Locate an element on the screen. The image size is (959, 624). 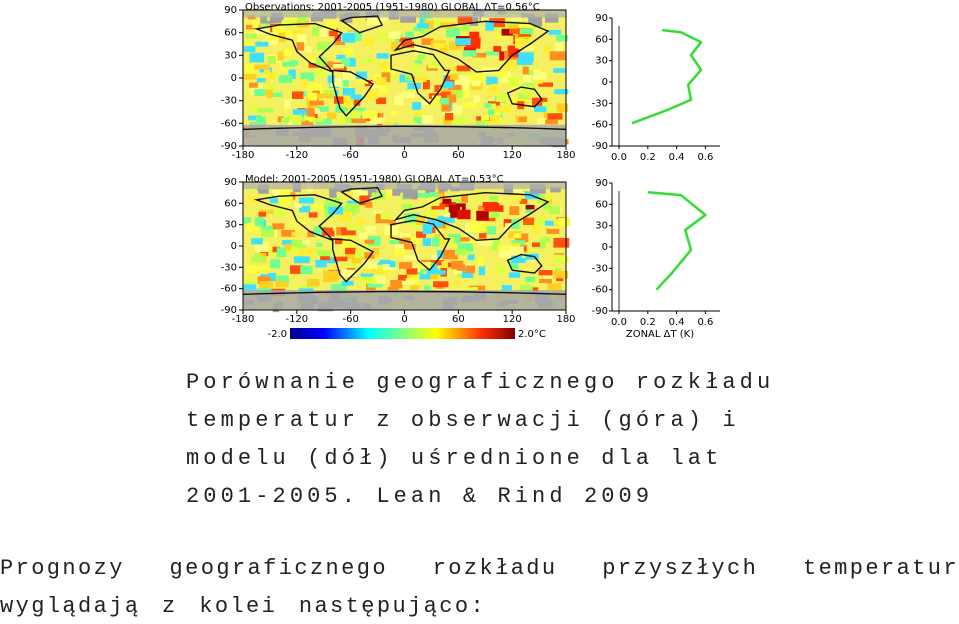
zonal-x-tick-label: 0.4 is located at coordinates (677, 322).